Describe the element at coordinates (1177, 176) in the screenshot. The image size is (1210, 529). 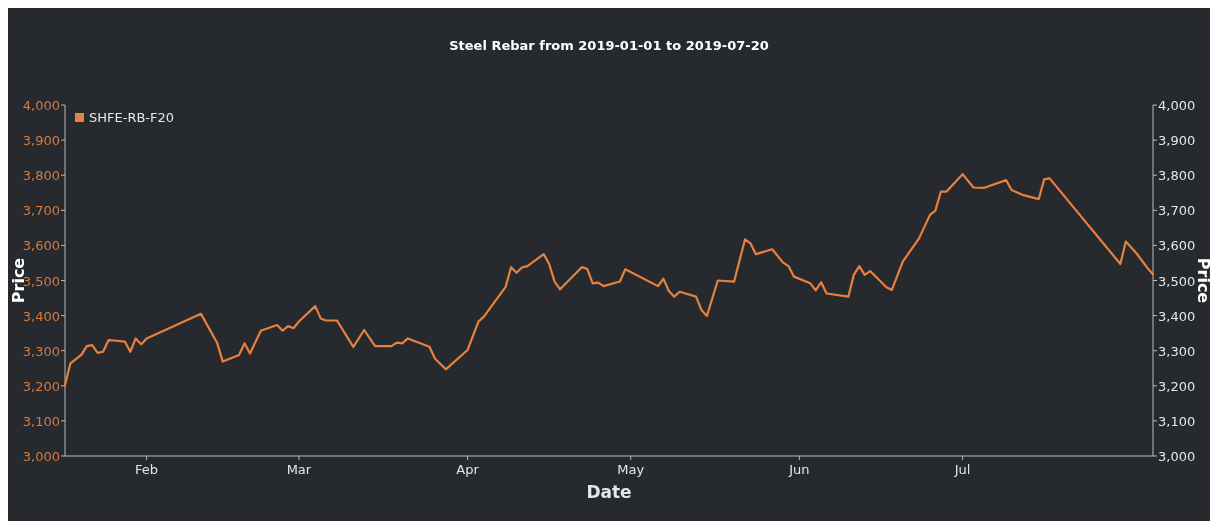
I see `y2-tick-label: 3,800` at that location.